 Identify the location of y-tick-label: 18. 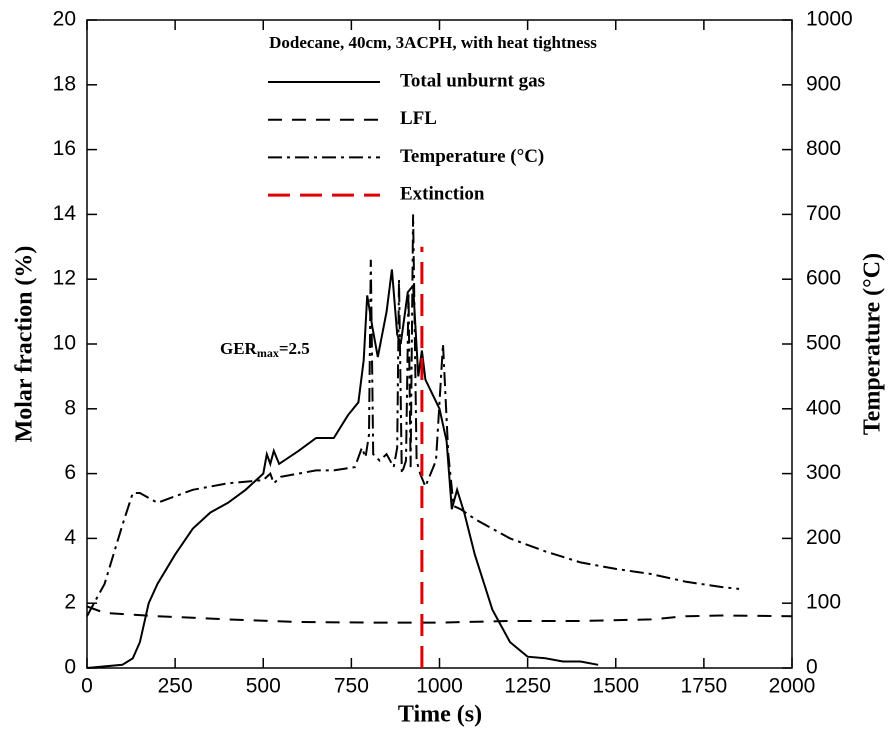
(64, 83).